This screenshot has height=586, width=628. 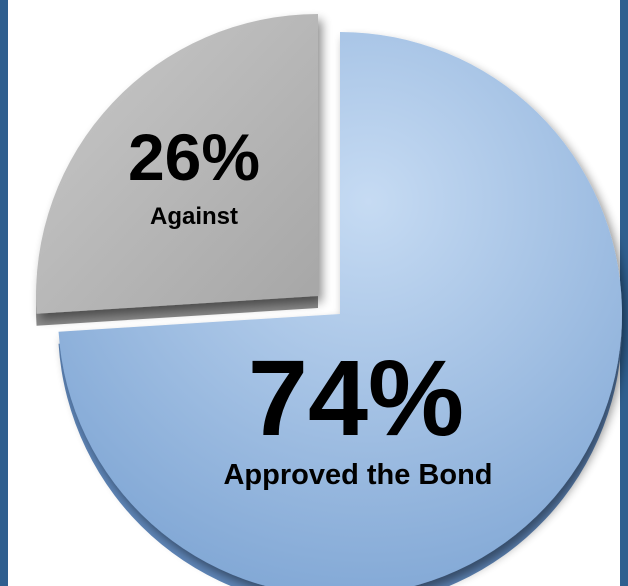 I want to click on against-value-label: 26%, so click(x=194, y=157).